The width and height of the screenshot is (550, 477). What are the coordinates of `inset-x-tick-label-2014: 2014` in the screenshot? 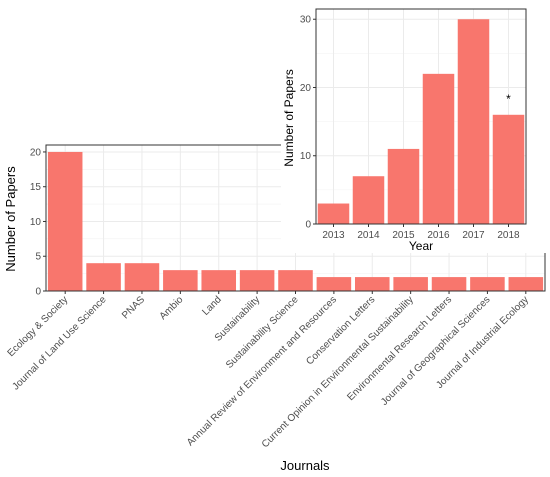 It's located at (368, 235).